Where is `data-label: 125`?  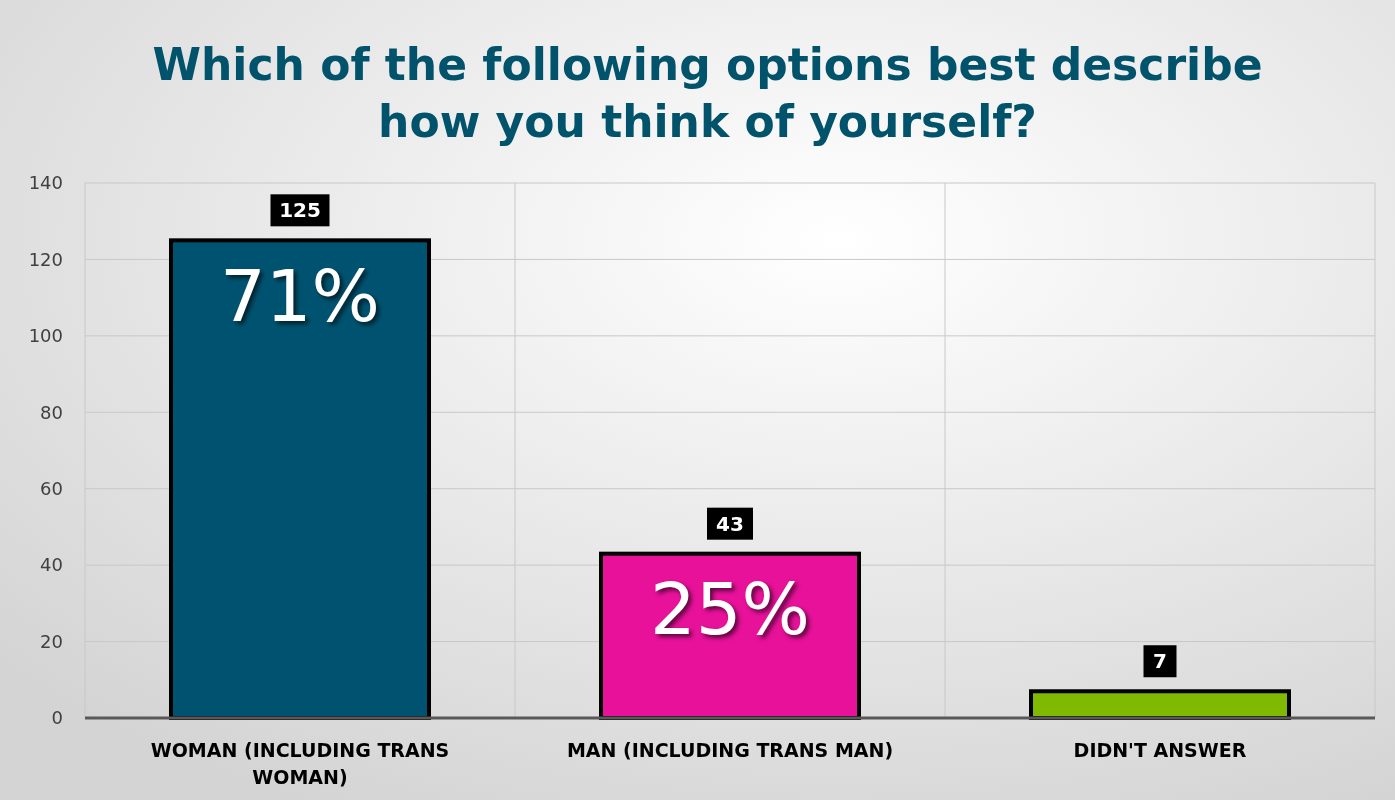 data-label: 125 is located at coordinates (300, 210).